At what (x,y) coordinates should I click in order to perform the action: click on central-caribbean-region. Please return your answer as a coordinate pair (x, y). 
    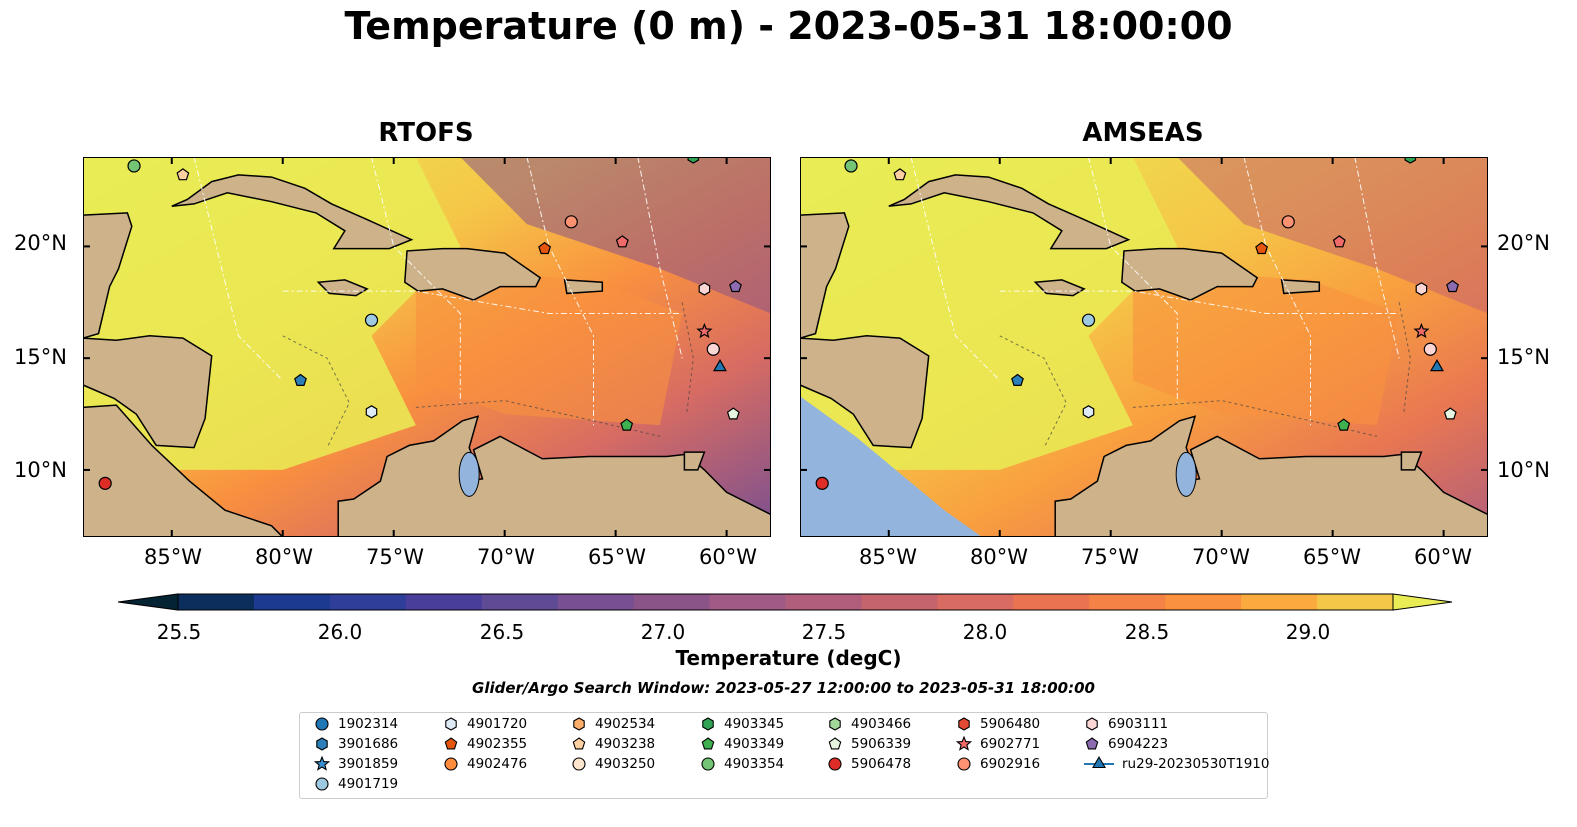
    Looking at the image, I should click on (549, 347).